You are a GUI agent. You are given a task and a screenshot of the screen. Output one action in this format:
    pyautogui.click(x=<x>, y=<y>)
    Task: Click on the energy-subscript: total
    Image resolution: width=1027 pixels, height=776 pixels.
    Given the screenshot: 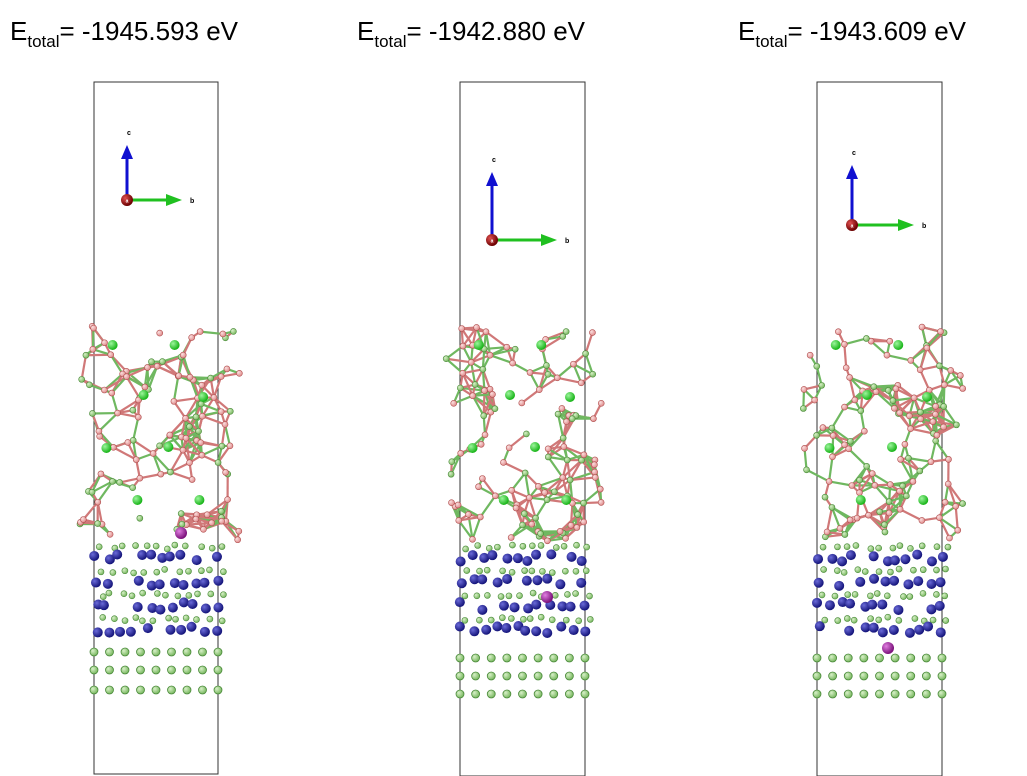 What is the action you would take?
    pyautogui.click(x=771, y=41)
    